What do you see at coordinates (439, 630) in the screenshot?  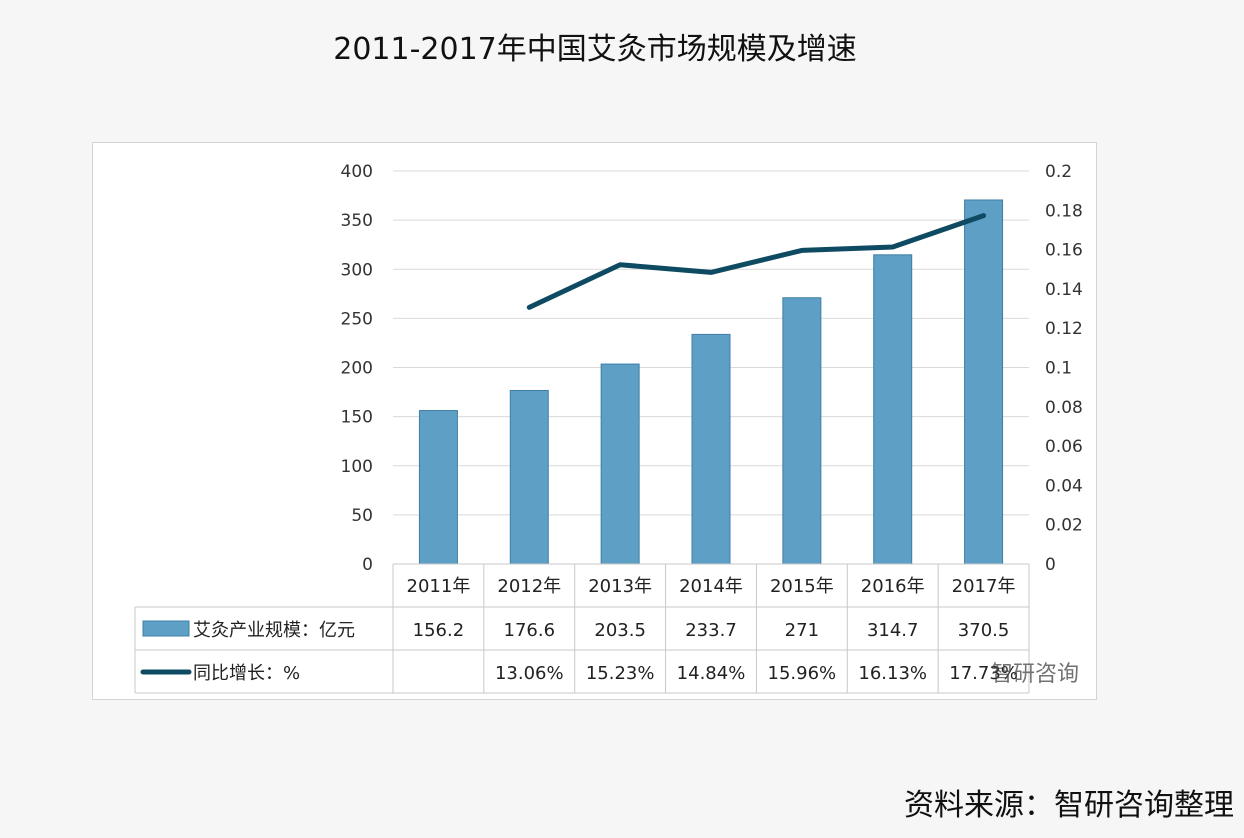 I see `data-label-bar: 156.2` at bounding box center [439, 630].